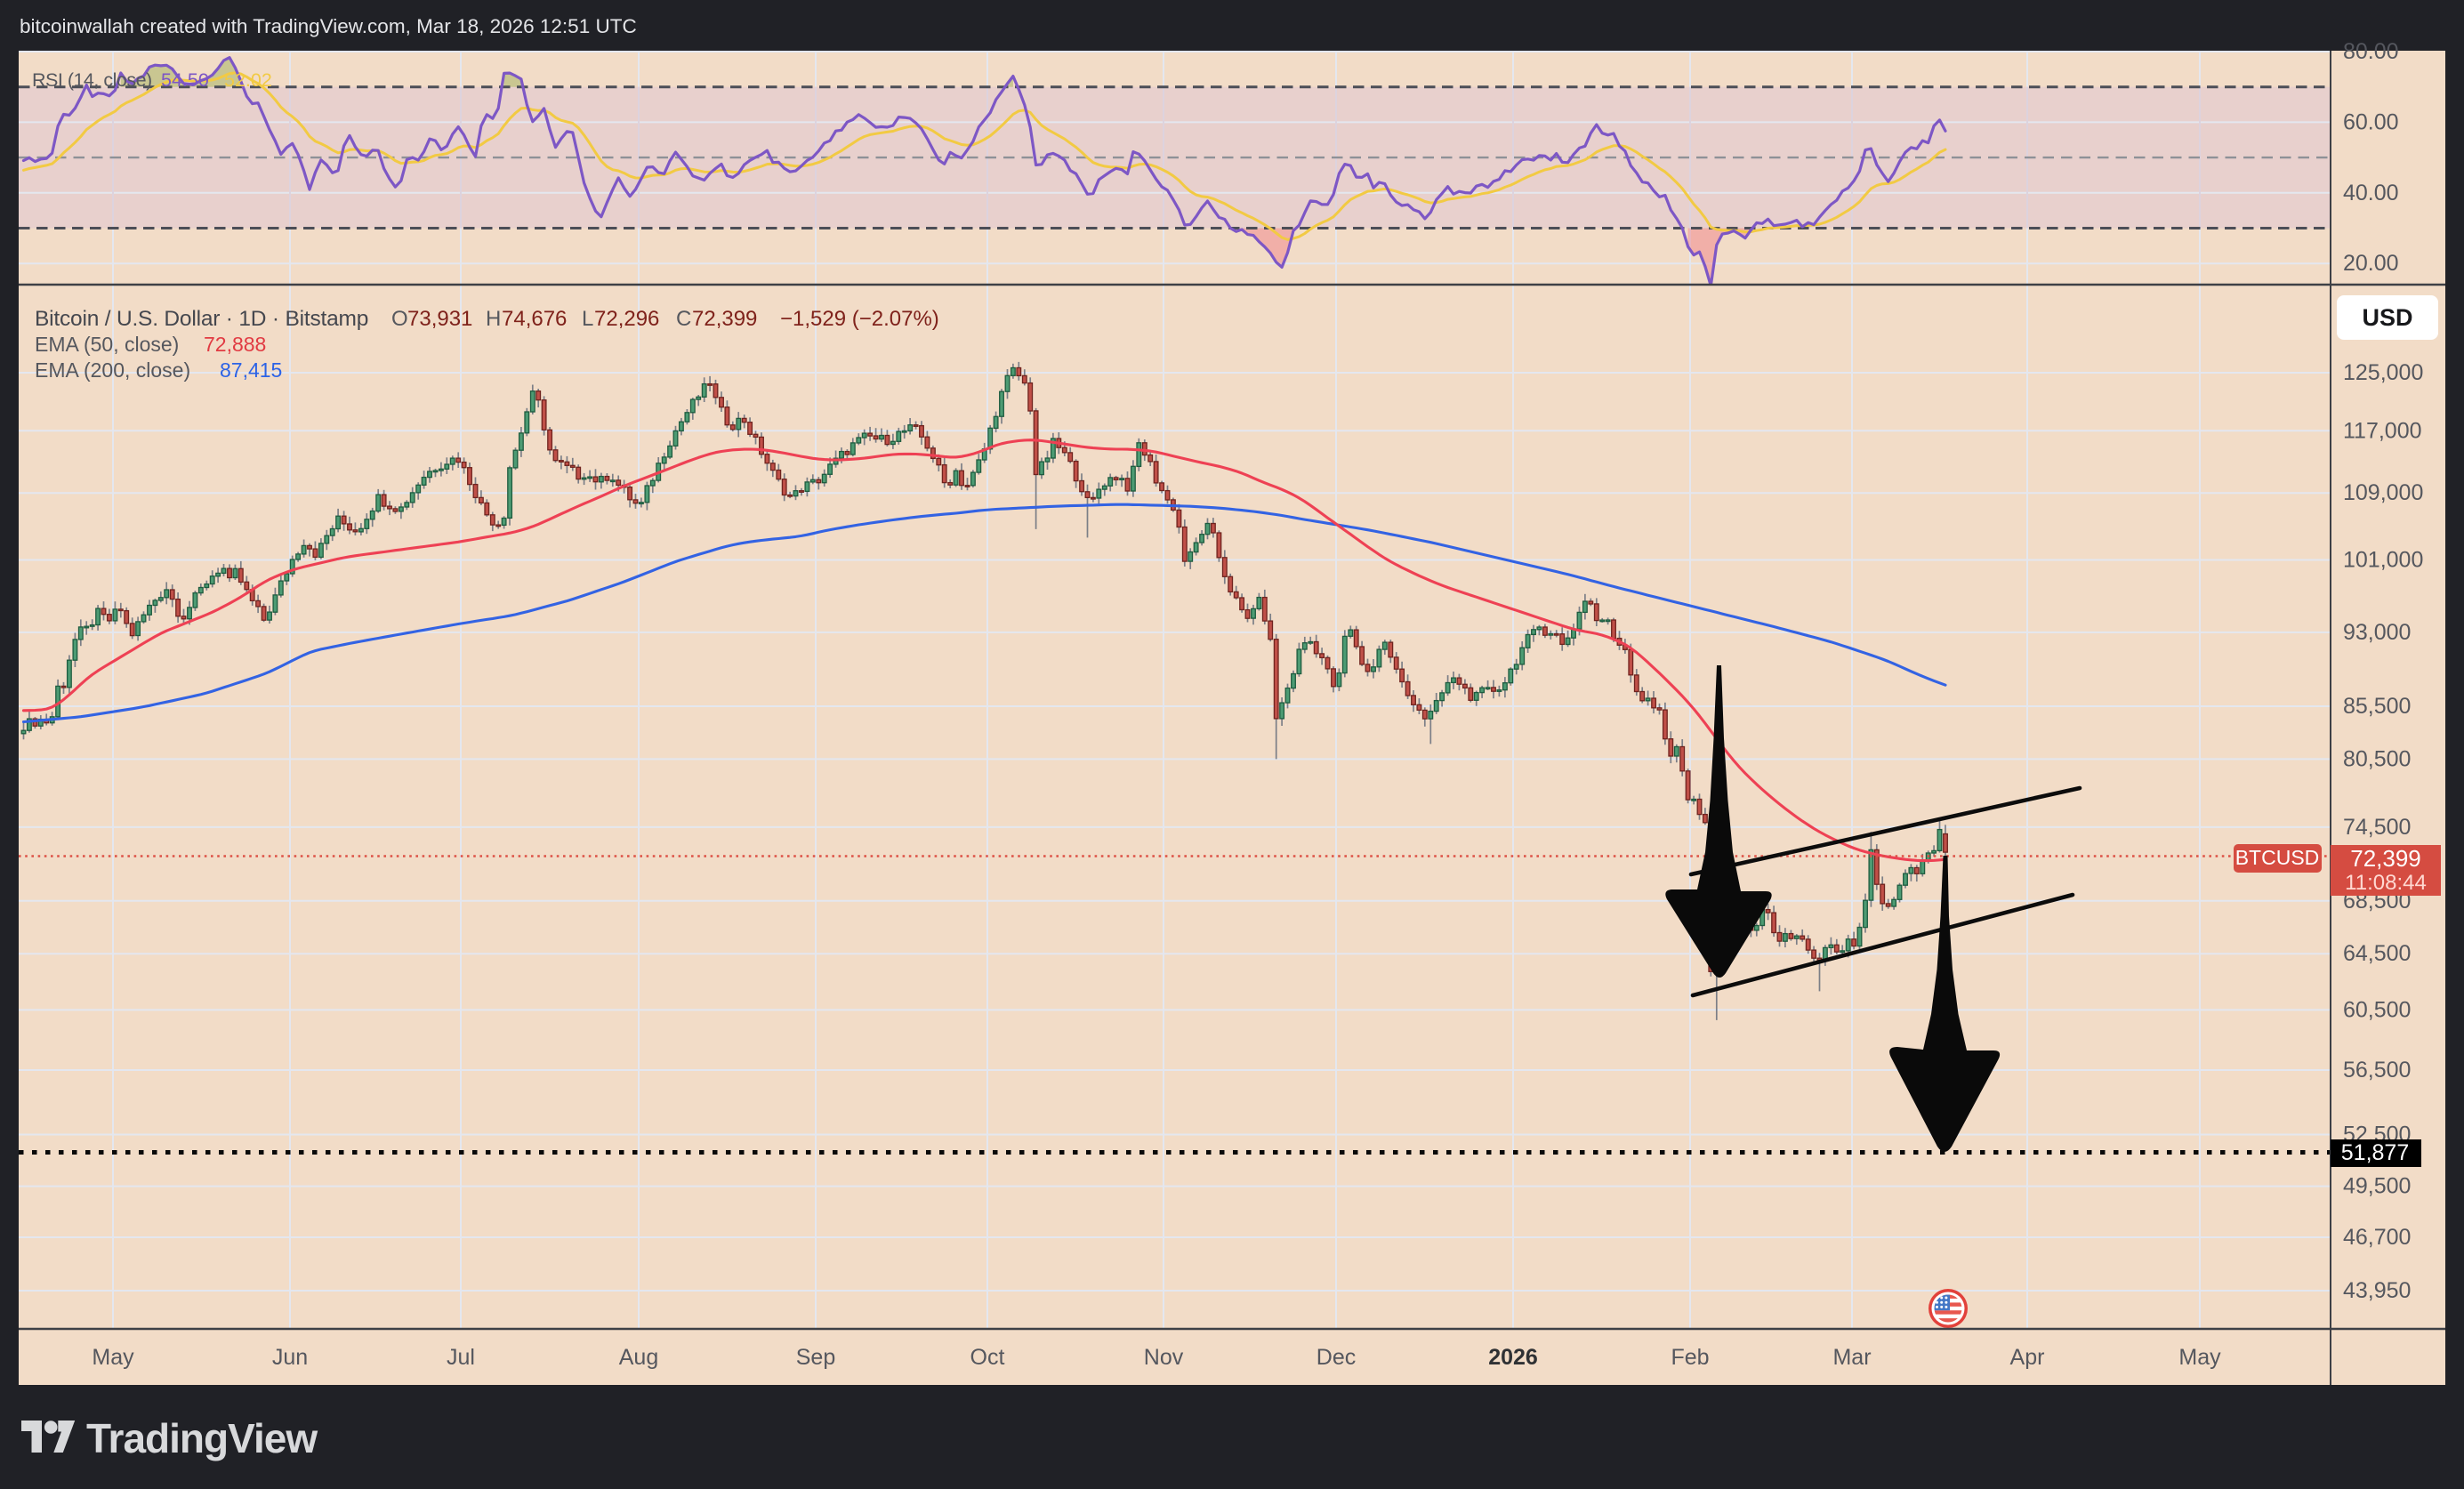 The width and height of the screenshot is (2464, 1489). I want to click on svg-text: BTCUSD, so click(2278, 857).